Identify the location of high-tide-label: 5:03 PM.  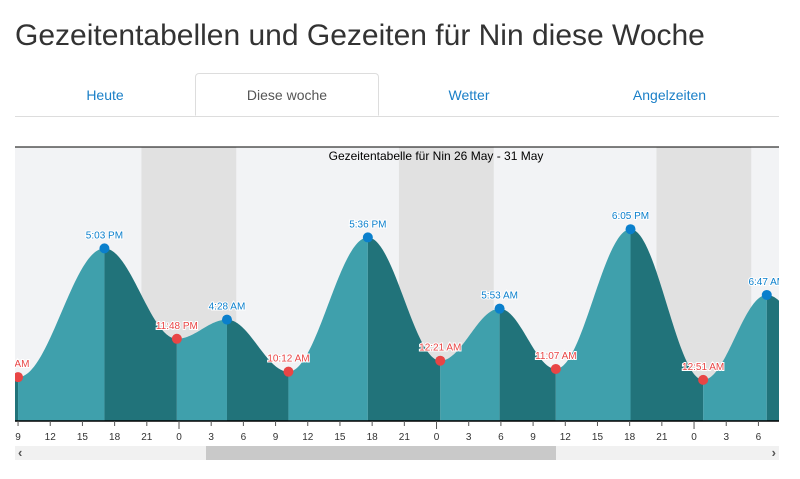
(104, 235).